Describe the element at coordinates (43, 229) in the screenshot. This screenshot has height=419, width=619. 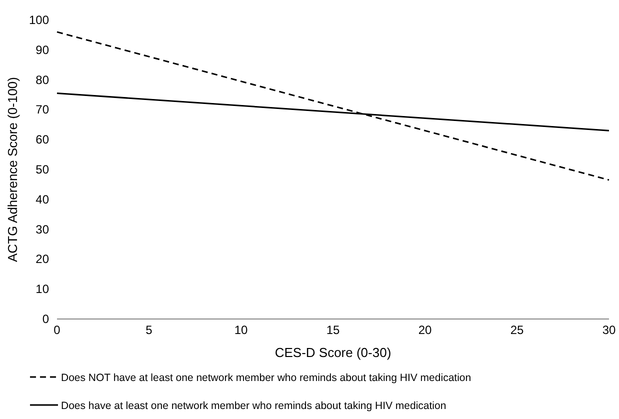
I see `y-tick-label: 30` at that location.